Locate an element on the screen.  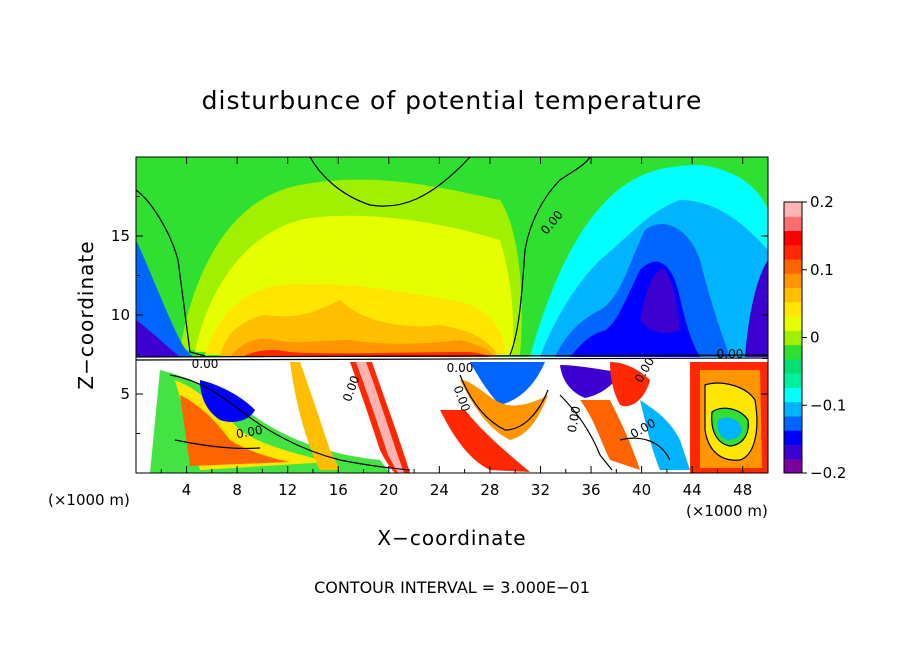
colorbar-tick-label: 0.1 is located at coordinates (822, 270).